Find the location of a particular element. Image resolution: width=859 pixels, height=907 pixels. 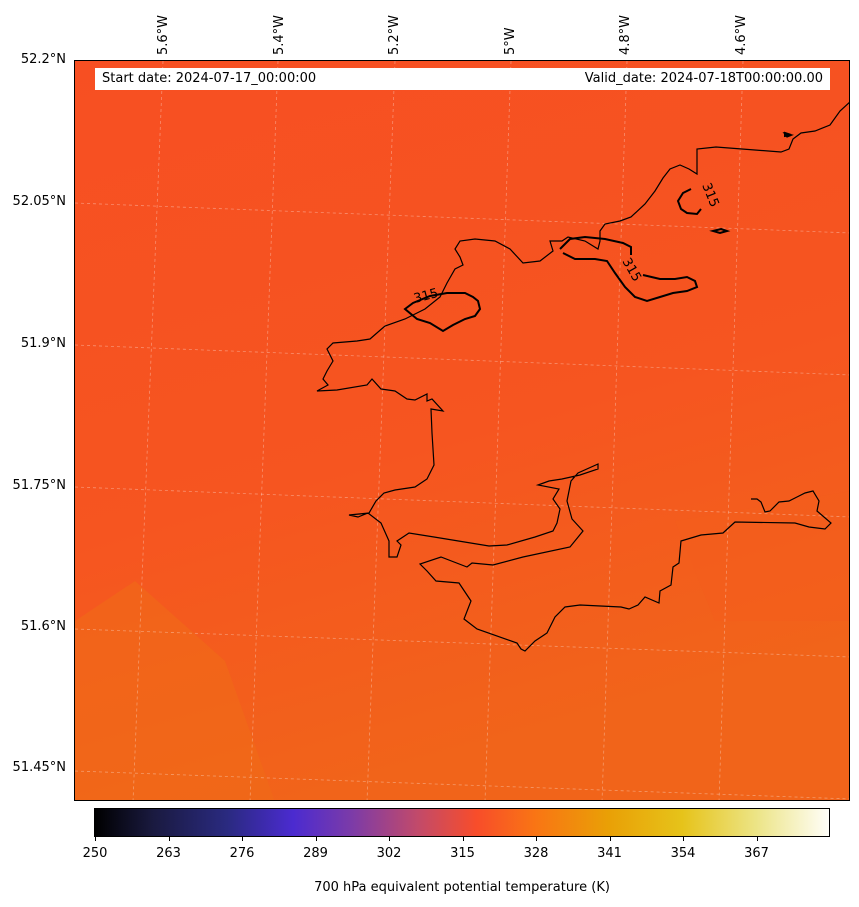

colorbar-tick-label: 263 is located at coordinates (168, 853).